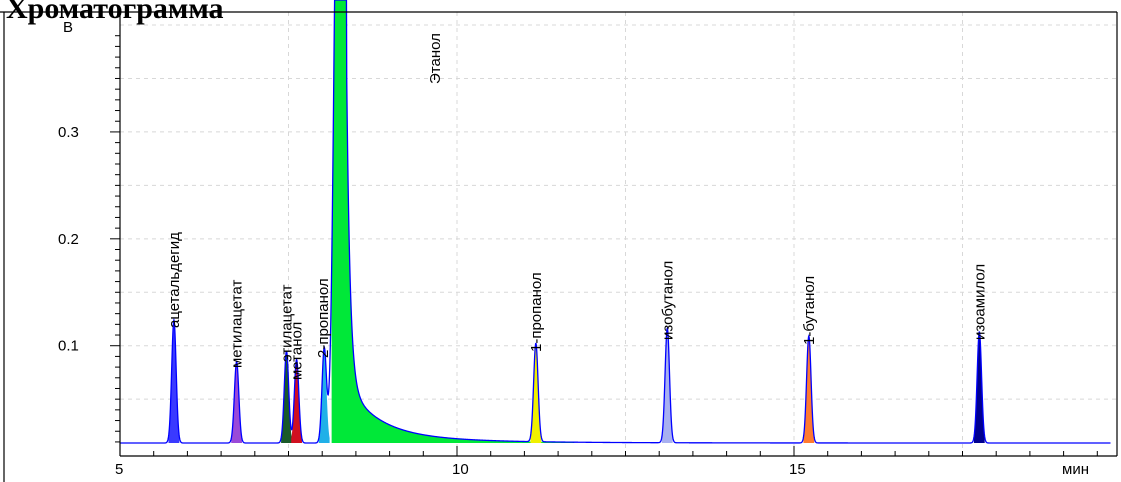 This screenshot has height=482, width=1121. What do you see at coordinates (536, 312) in the screenshot?
I see `peak-label: 1-пропанол` at bounding box center [536, 312].